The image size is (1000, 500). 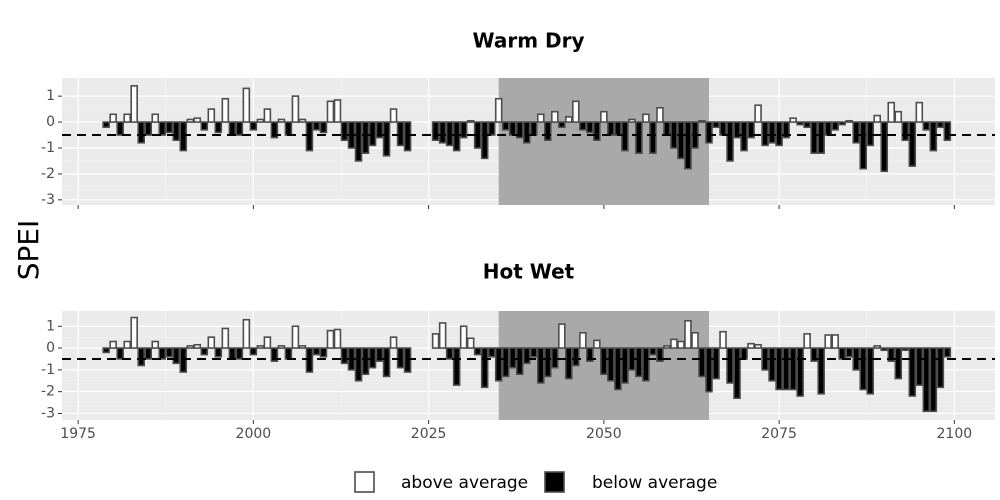 What do you see at coordinates (78, 434) in the screenshot?
I see `x-tick-label: 1975` at bounding box center [78, 434].